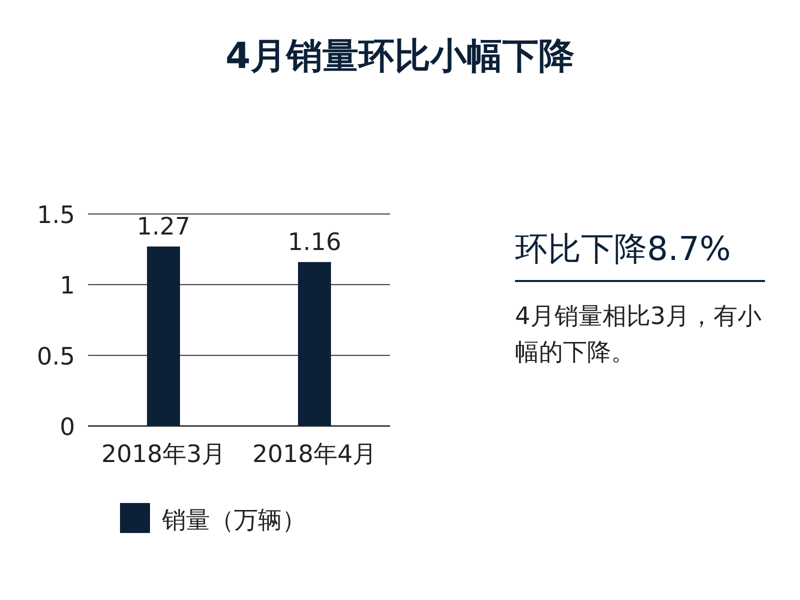 This screenshot has width=800, height=600. I want to click on text: 环比下降8.7%, so click(623, 248).